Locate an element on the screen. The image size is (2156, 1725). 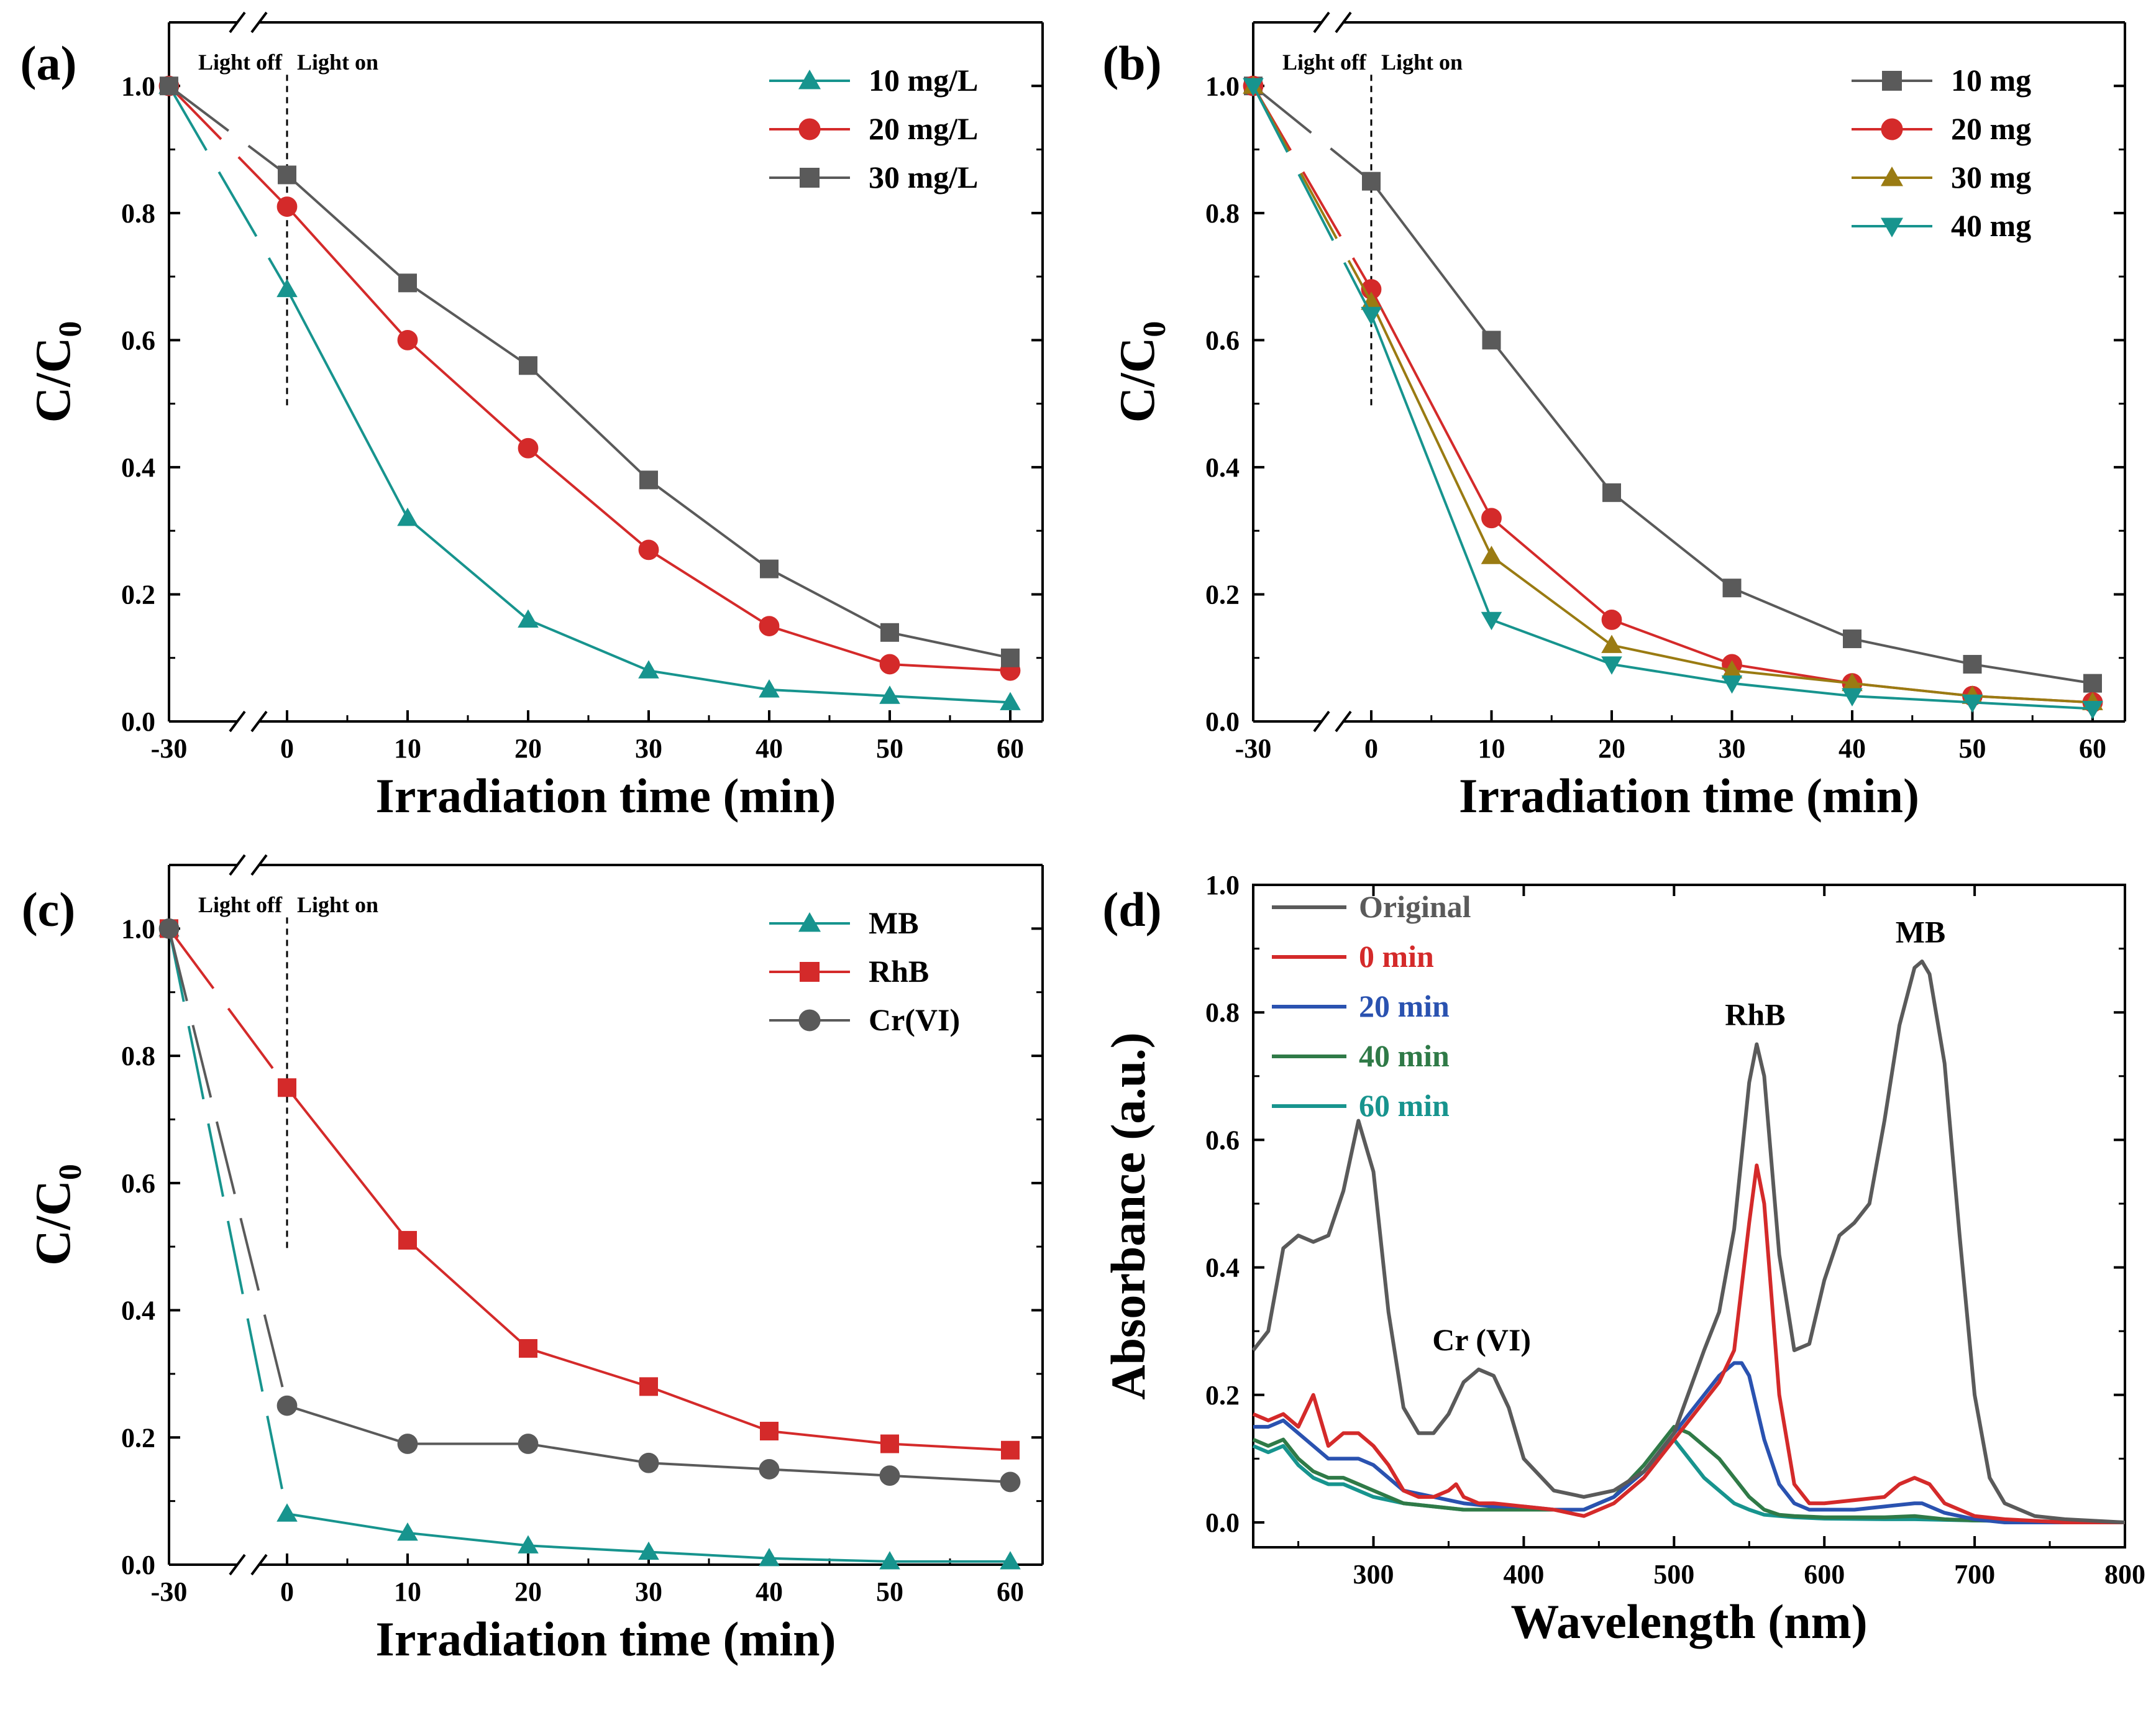
x-tick-label: 10 is located at coordinates (1491, 748).